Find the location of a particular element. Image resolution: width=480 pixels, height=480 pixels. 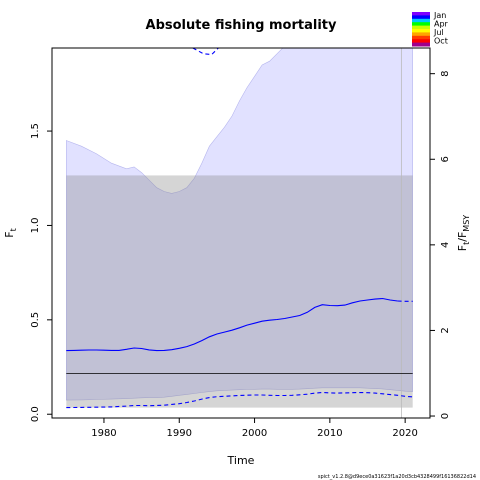

x-tick-label: 2010 is located at coordinates (329, 433).